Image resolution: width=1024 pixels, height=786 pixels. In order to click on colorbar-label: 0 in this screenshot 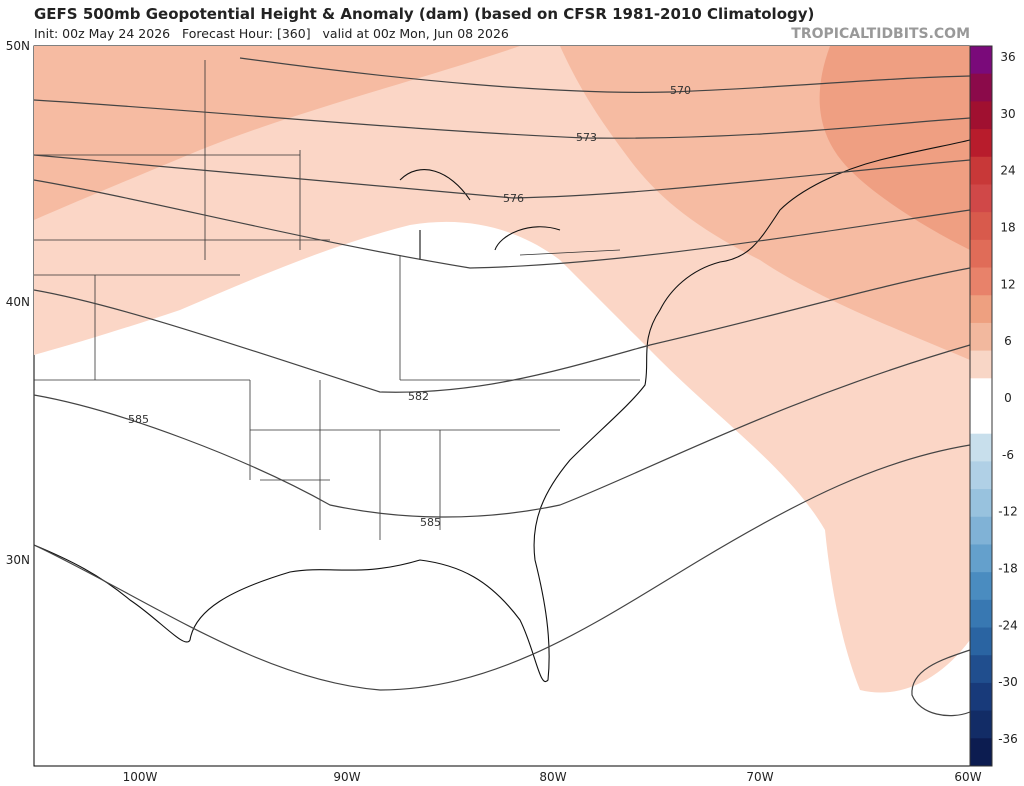, I will do `click(1008, 398)`.